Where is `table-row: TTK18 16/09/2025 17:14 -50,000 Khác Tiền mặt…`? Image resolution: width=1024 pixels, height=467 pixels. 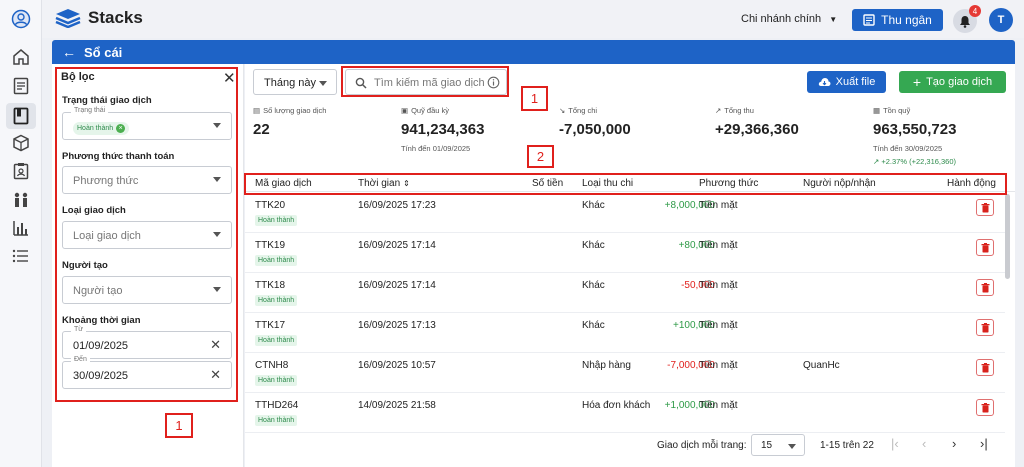
table-row: TTK18 16/09/2025 17:14 -50,000 Khác Tiền mặt… is located at coordinates (625, 293).